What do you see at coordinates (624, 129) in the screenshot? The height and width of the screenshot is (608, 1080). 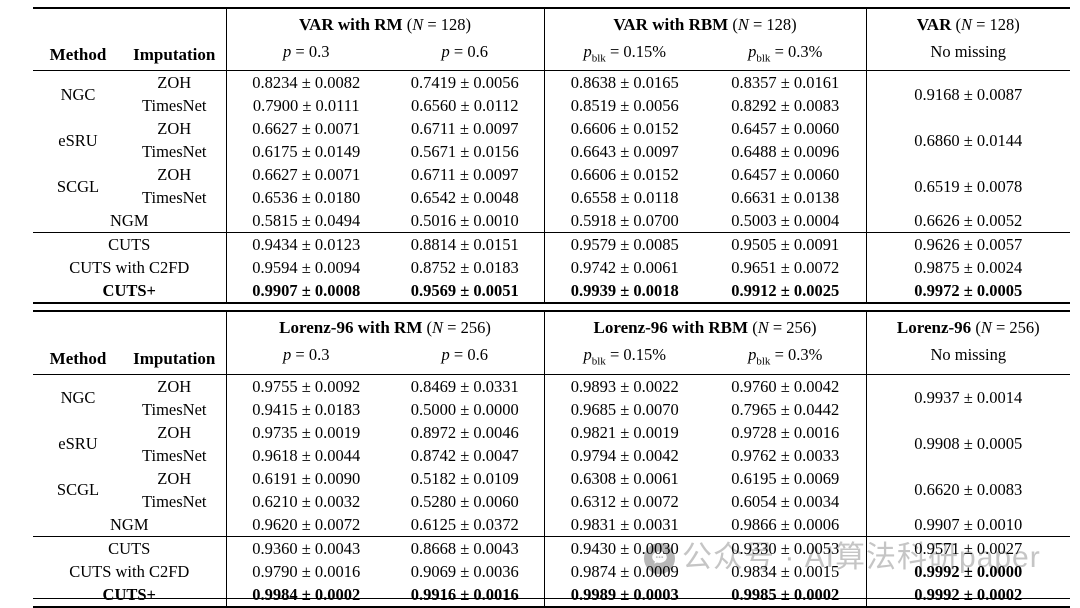 I see `metric-cell: 0.6606 ± 0.0152` at bounding box center [624, 129].